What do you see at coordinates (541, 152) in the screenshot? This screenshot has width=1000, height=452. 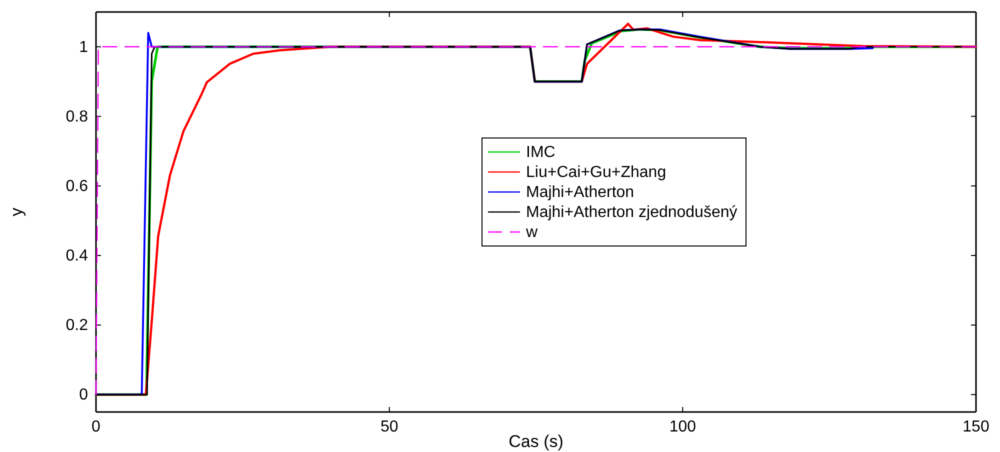 I see `legend-label: IMC` at bounding box center [541, 152].